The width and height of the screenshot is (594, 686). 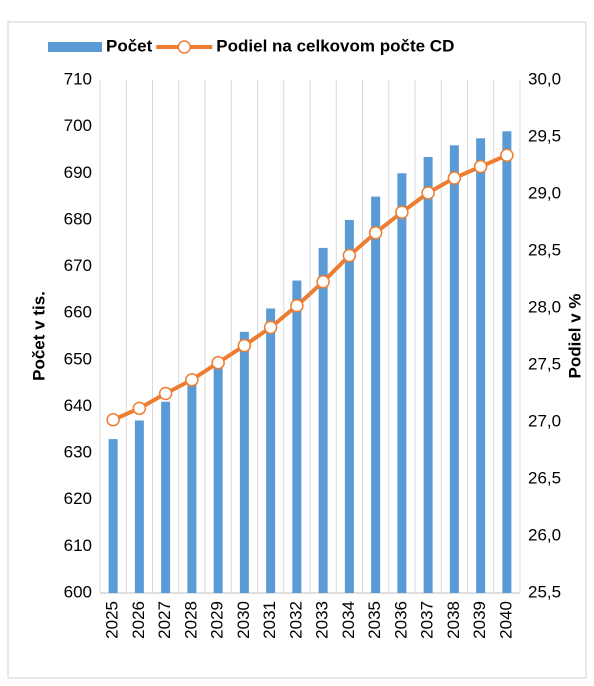 What do you see at coordinates (269, 620) in the screenshot?
I see `x-tick-label: 2031` at bounding box center [269, 620].